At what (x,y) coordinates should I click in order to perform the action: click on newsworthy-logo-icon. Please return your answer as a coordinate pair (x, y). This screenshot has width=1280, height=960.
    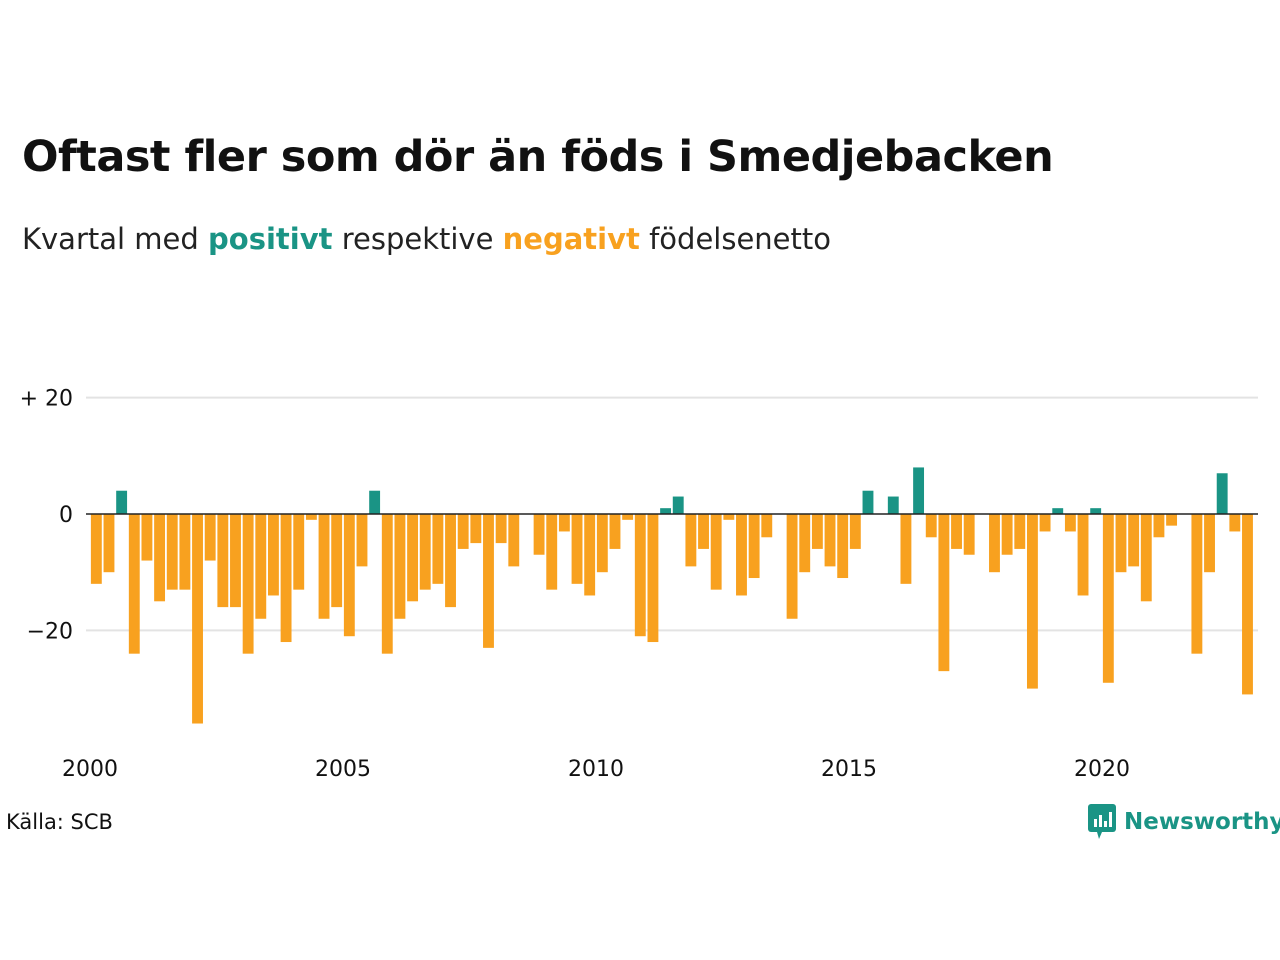
    Looking at the image, I should click on (1102, 821).